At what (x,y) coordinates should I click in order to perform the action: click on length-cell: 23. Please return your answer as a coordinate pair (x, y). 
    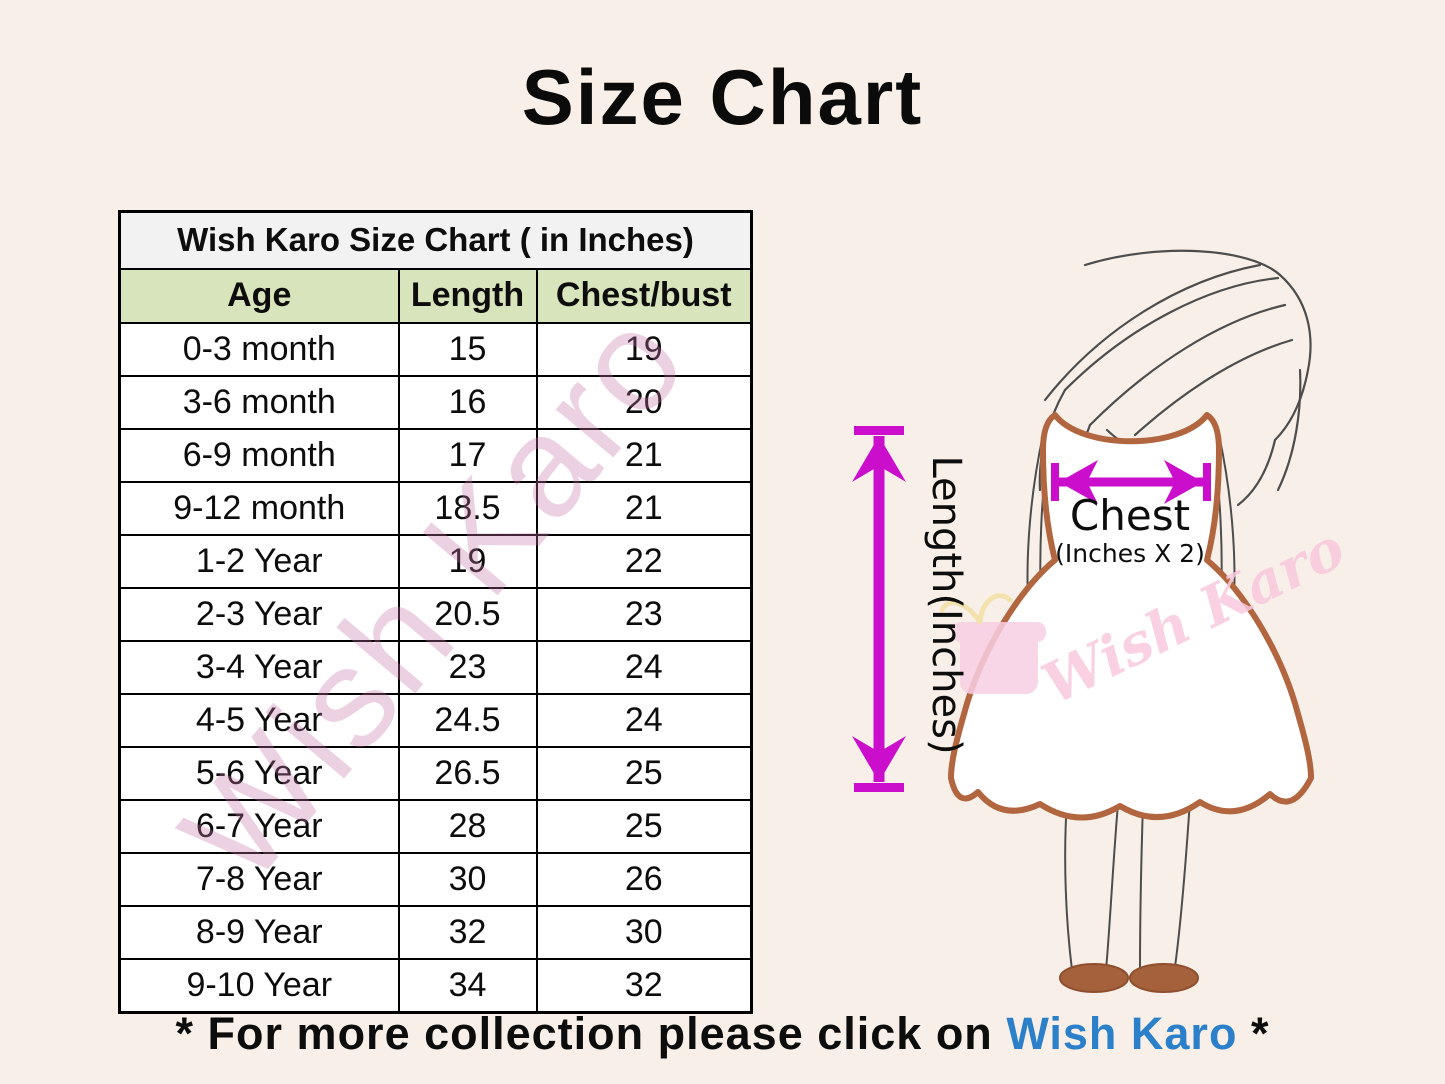
    Looking at the image, I should click on (467, 667).